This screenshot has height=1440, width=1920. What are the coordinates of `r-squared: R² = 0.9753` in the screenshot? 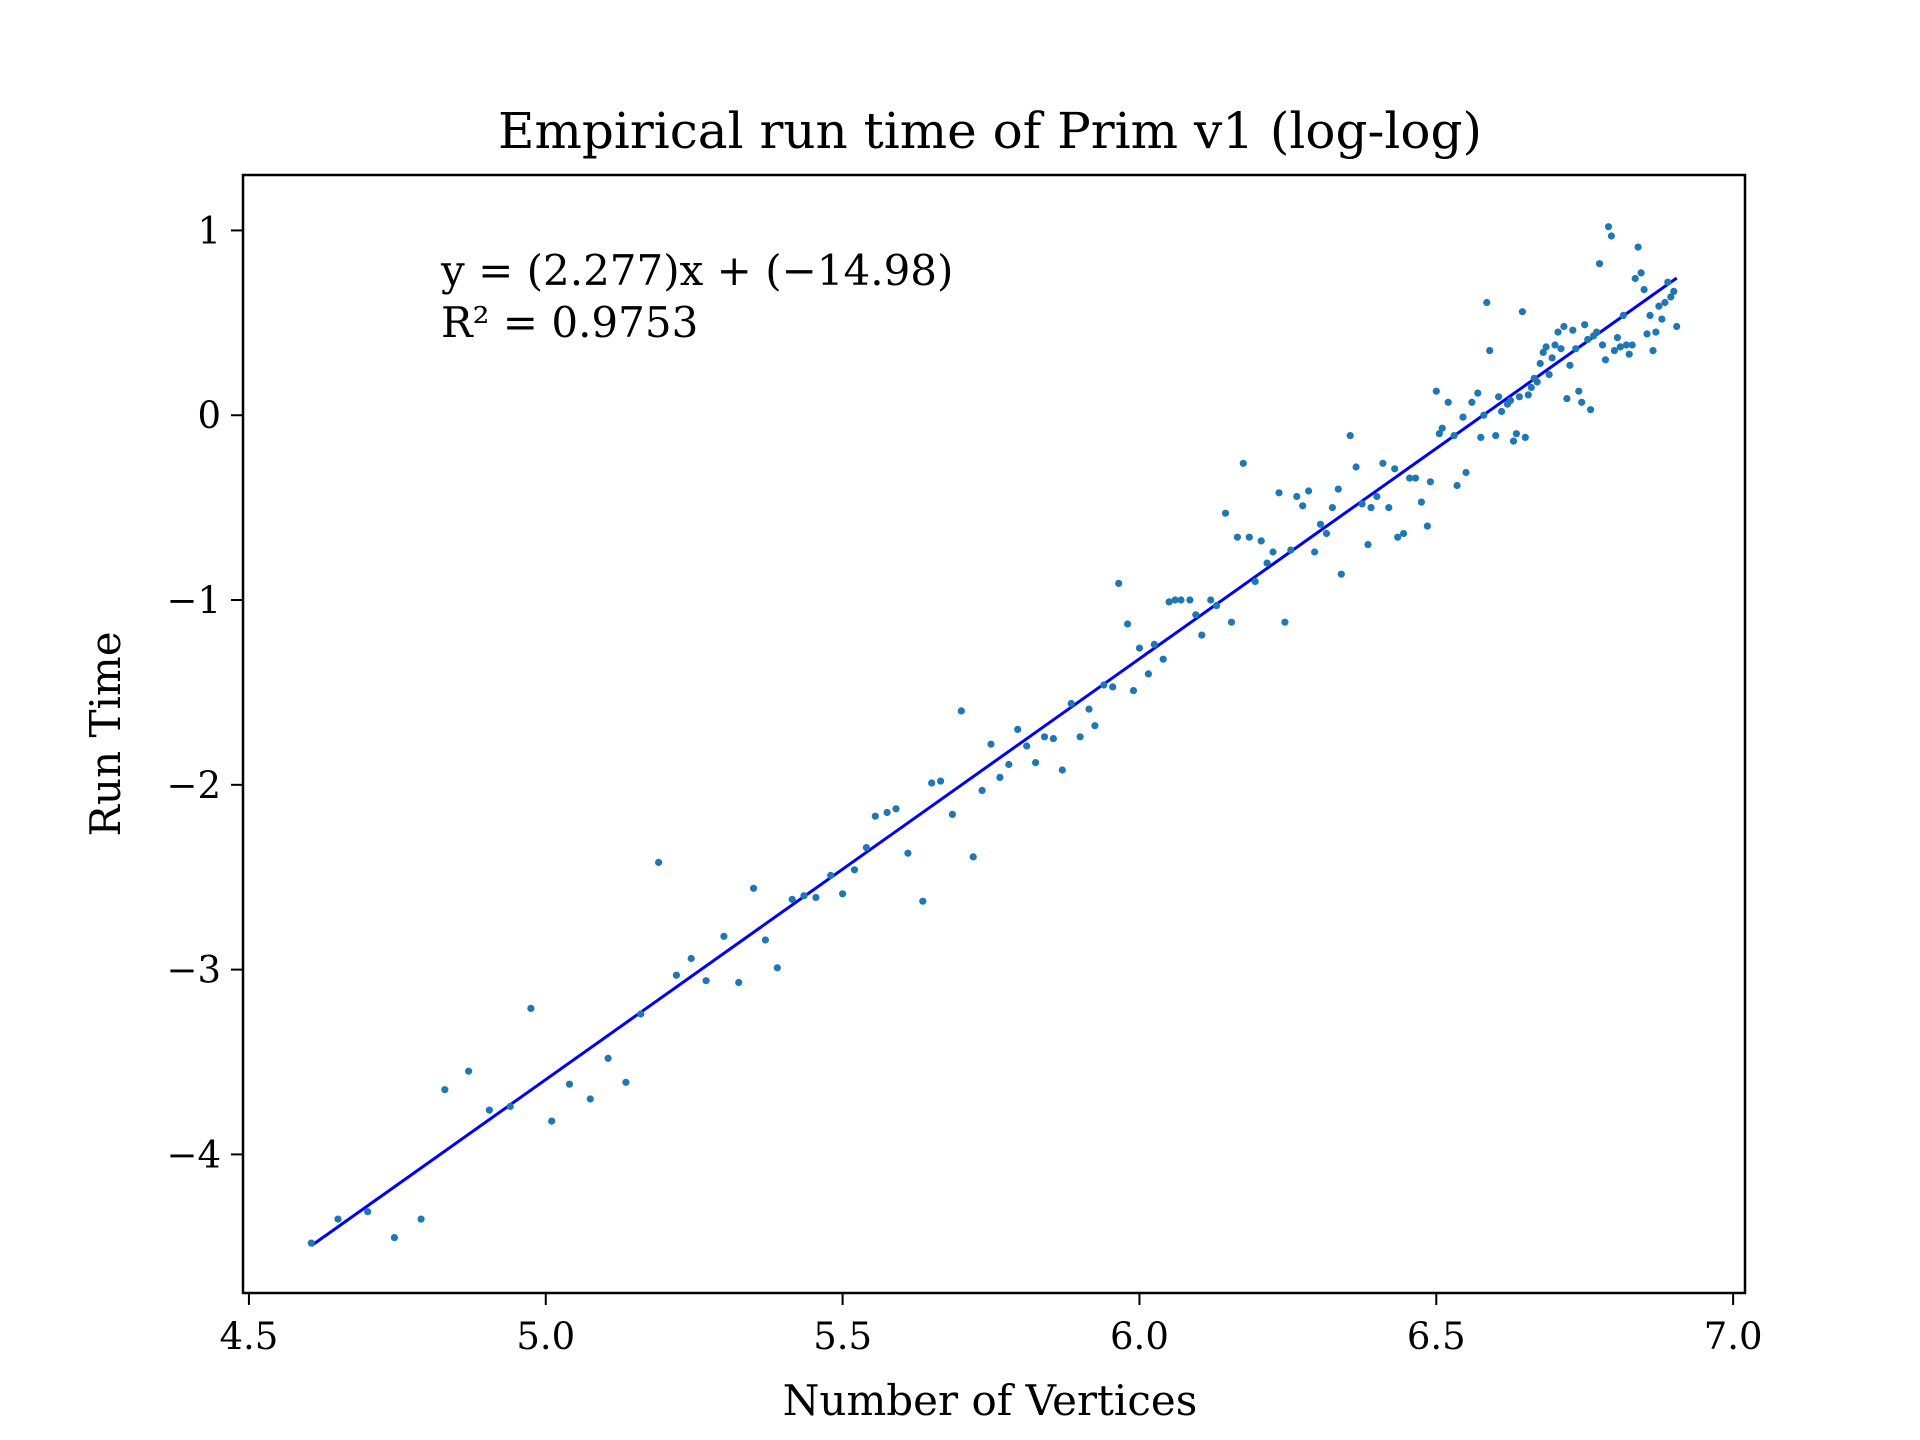 It's located at (569, 322).